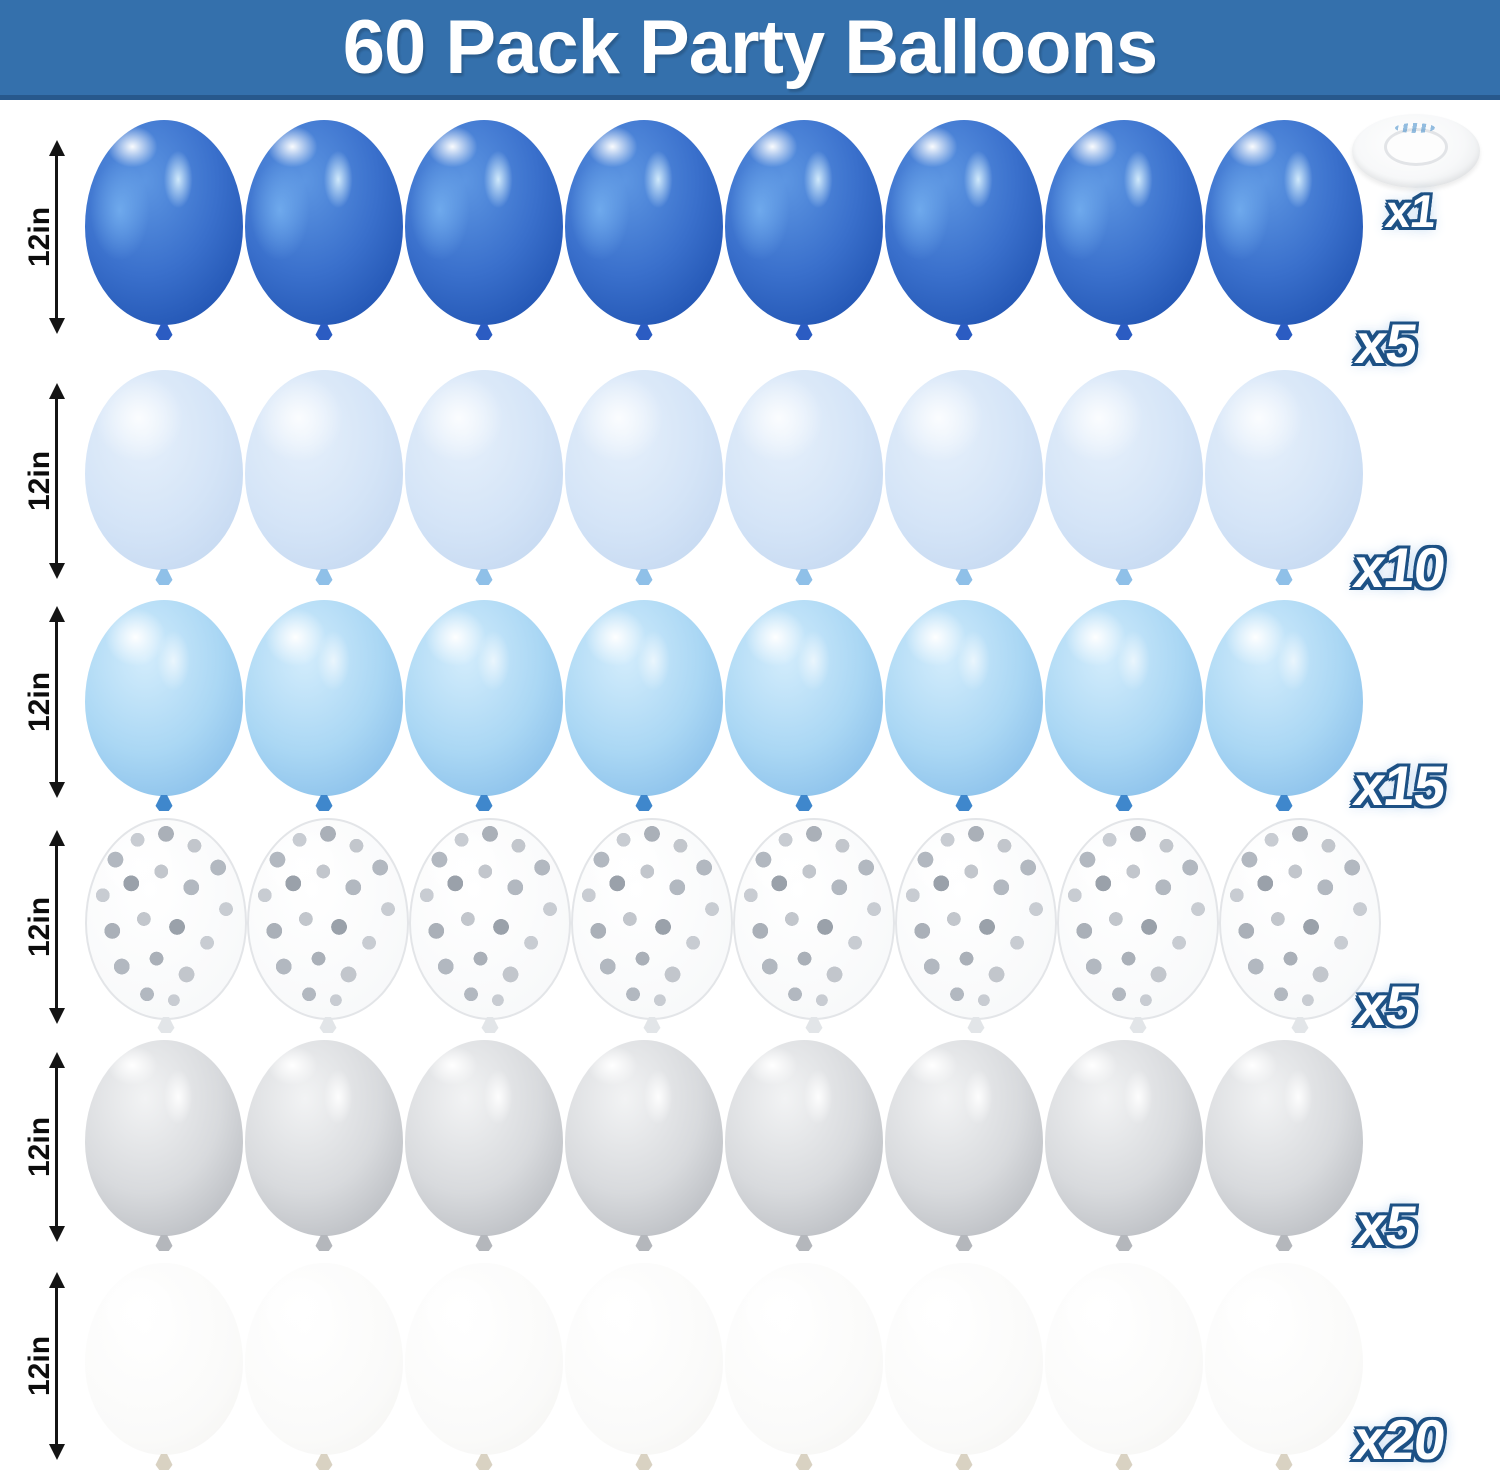 The width and height of the screenshot is (1500, 1471). What do you see at coordinates (724, 1138) in the screenshot?
I see `balloon-group-metallic-silver` at bounding box center [724, 1138].